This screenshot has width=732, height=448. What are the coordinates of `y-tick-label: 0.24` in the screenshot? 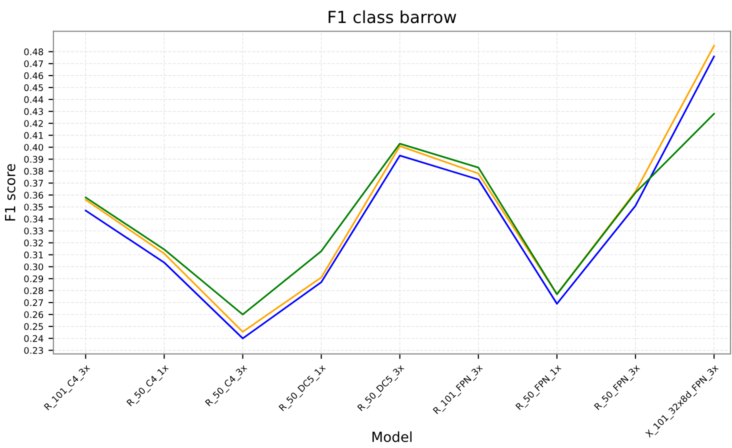 It's located at (34, 338).